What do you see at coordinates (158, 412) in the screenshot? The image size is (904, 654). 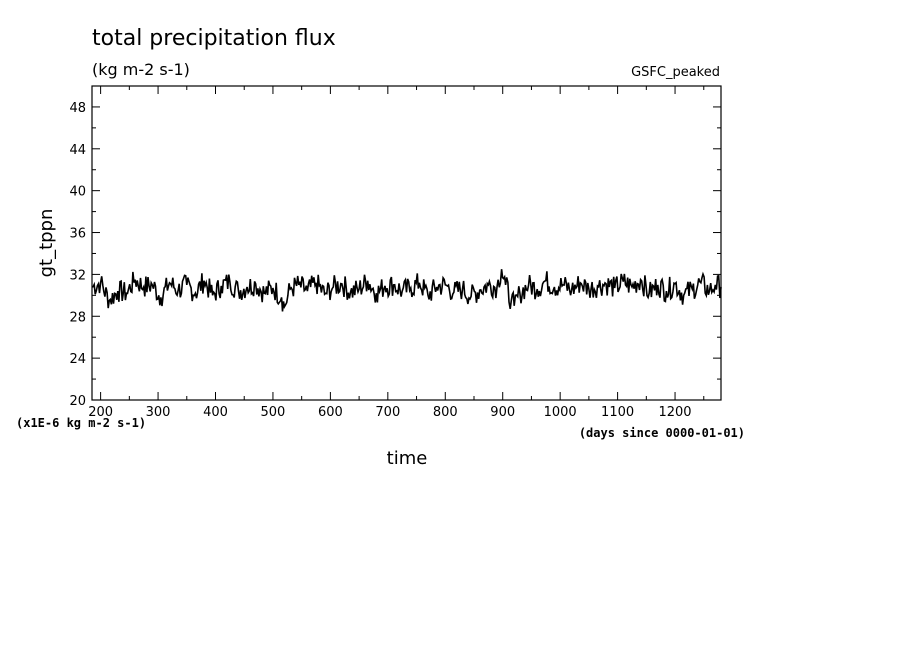 I see `x-tick-label: 300` at bounding box center [158, 412].